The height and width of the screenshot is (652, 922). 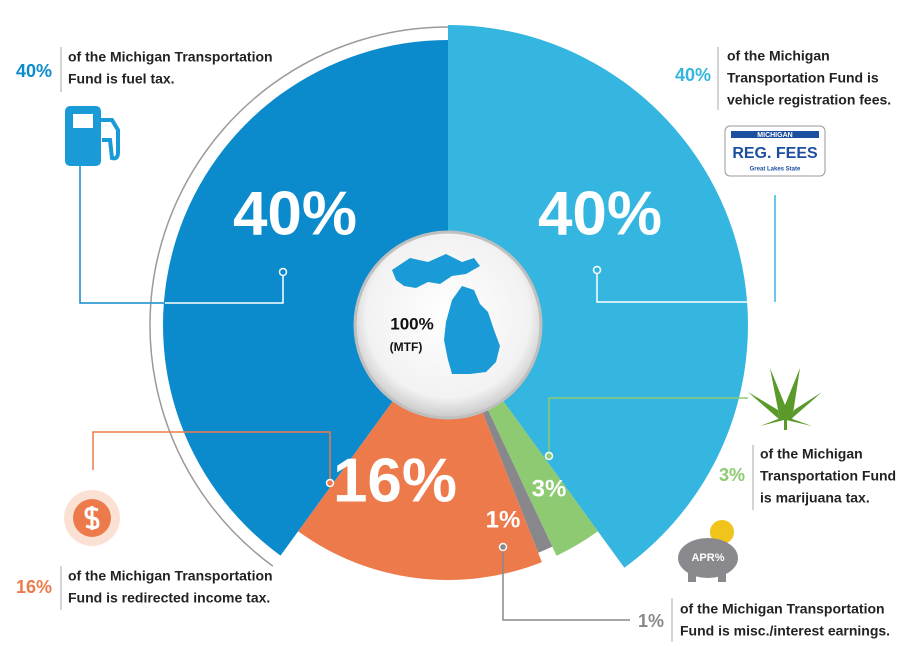 I want to click on pie-slice, so click(x=420, y=452).